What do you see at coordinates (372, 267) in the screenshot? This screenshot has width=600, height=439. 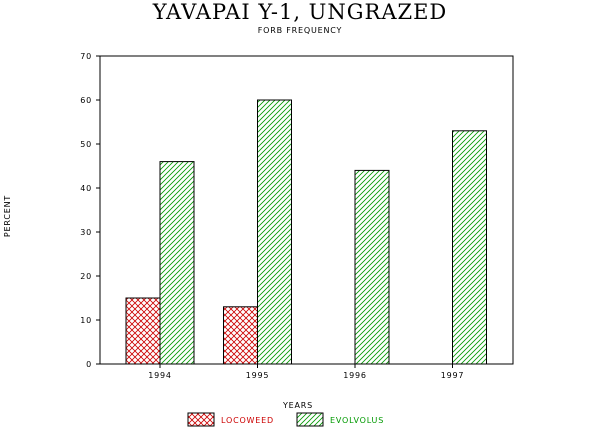 I see `bar-evolvolus-1996` at bounding box center [372, 267].